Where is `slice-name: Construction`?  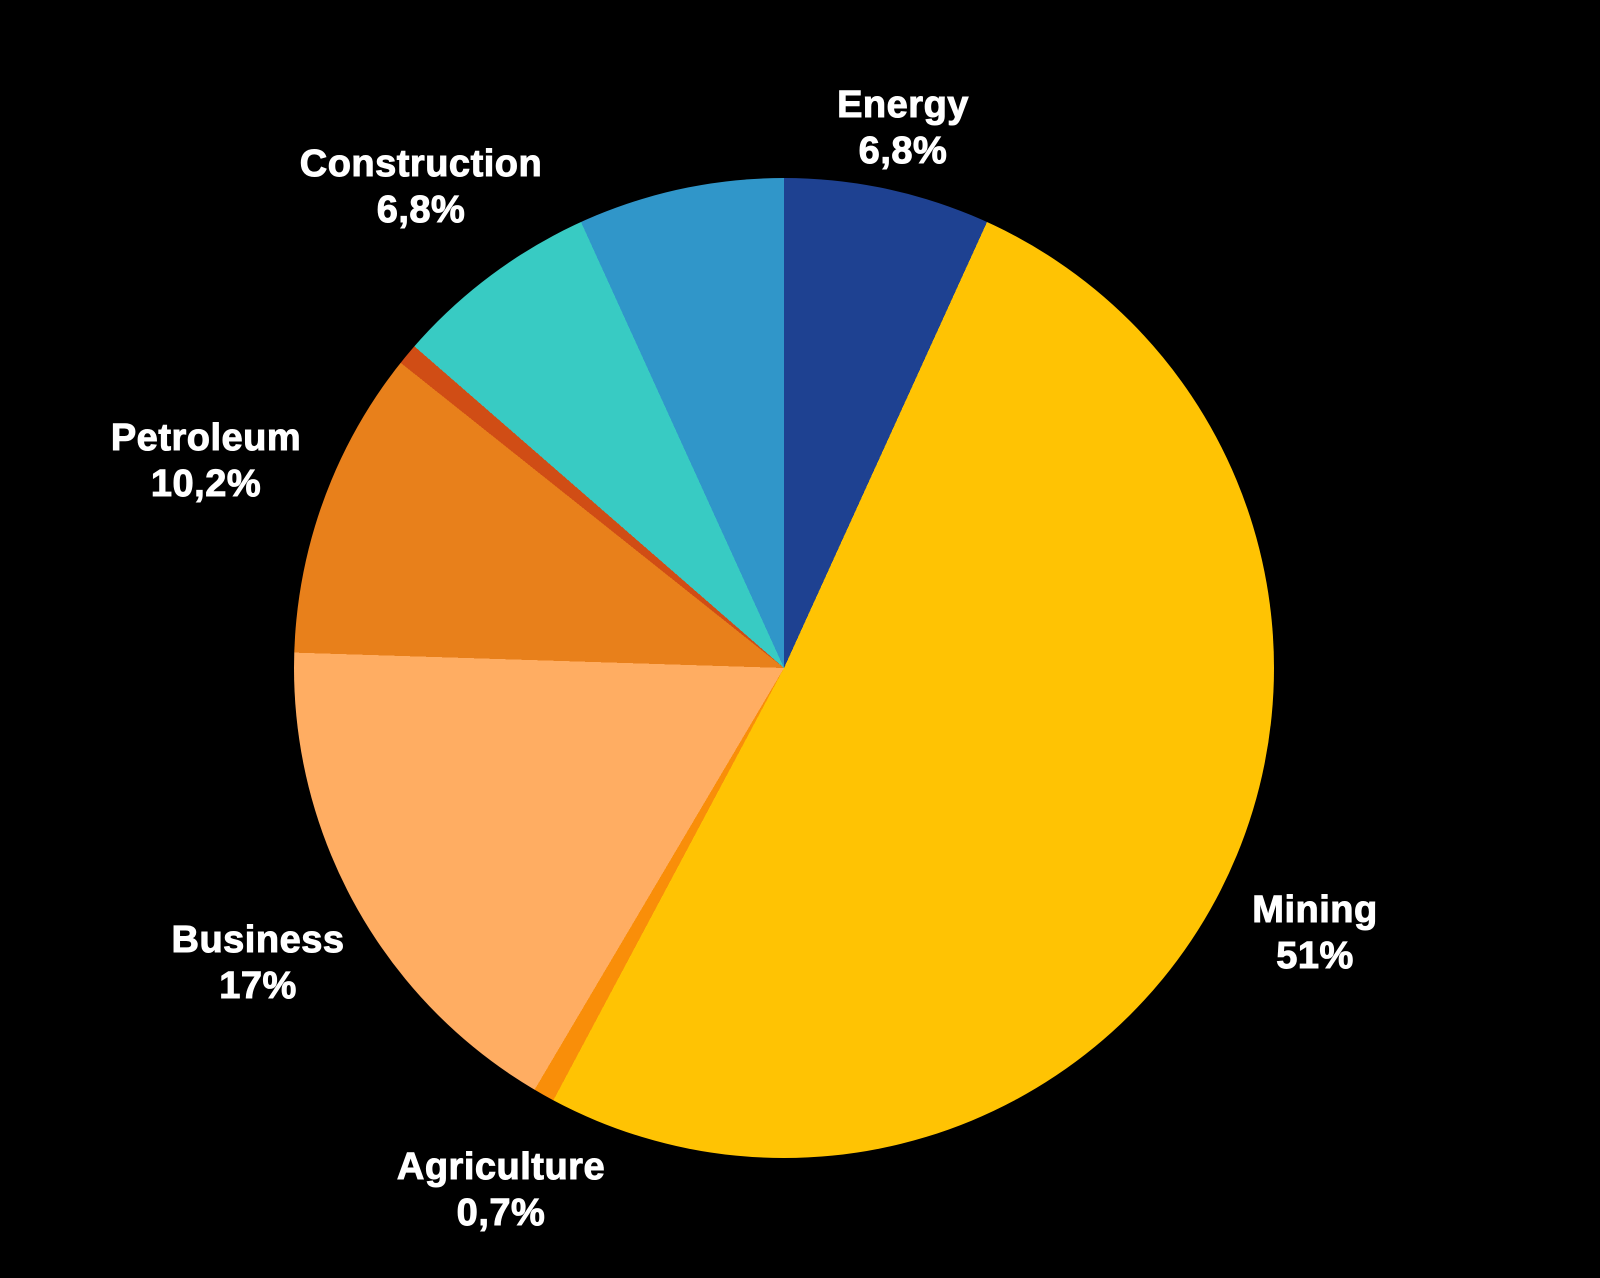 slice-name: Construction is located at coordinates (421, 164).